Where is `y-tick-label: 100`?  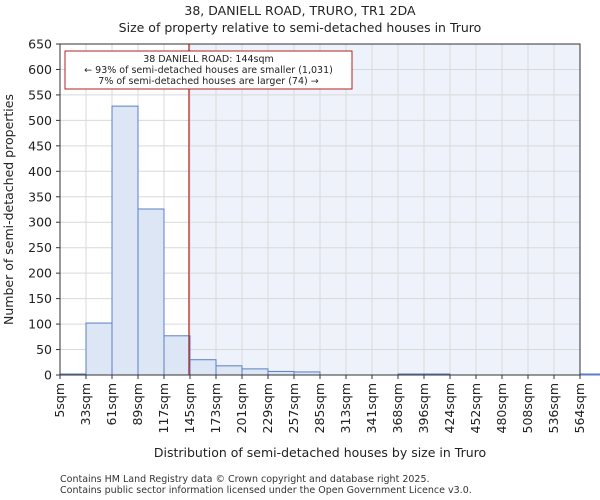
y-tick-label: 100 is located at coordinates (40, 324).